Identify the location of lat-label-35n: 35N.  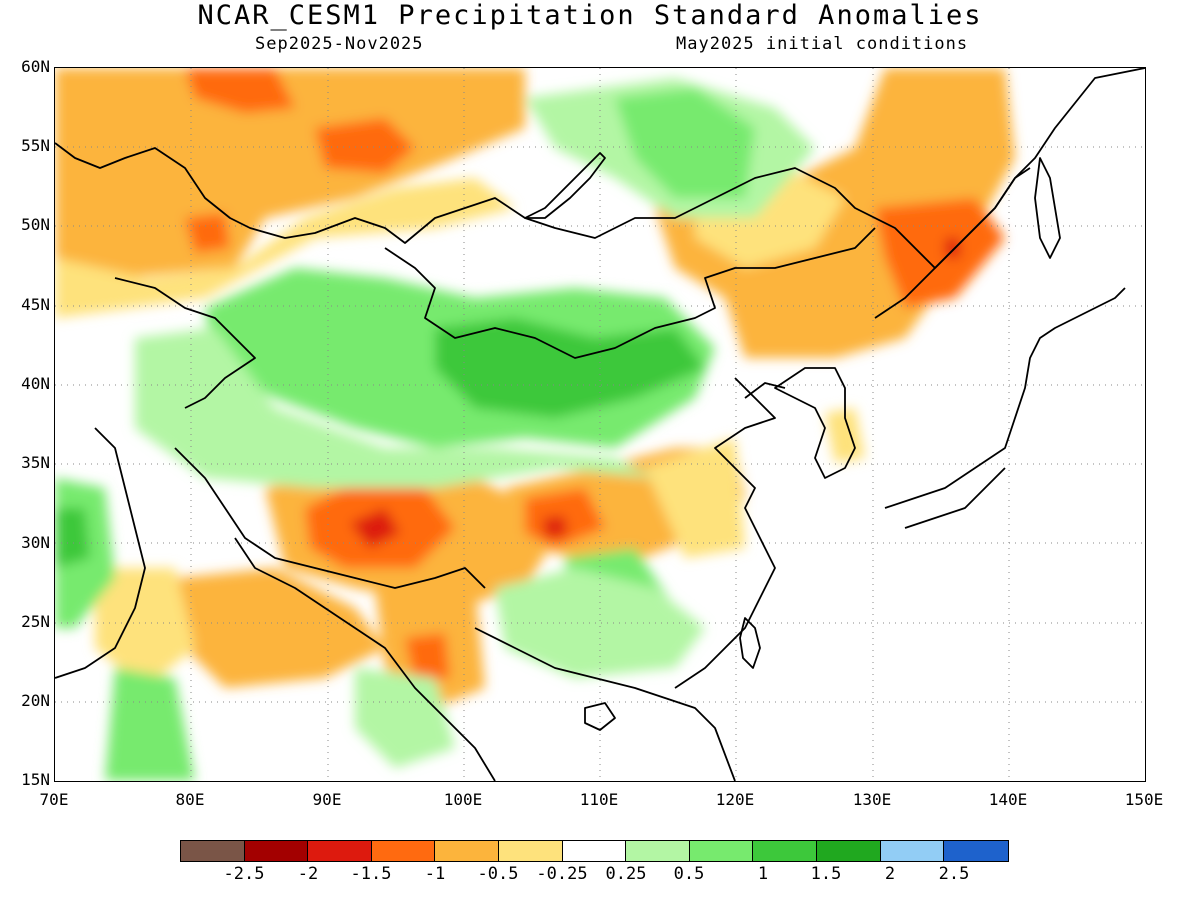
(35, 462).